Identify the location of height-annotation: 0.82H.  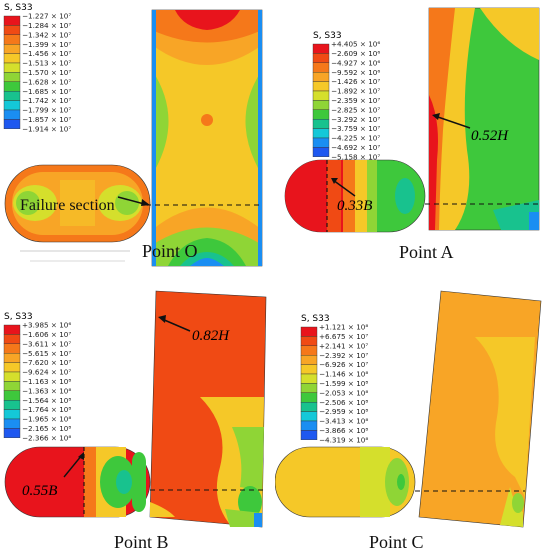
(211, 336).